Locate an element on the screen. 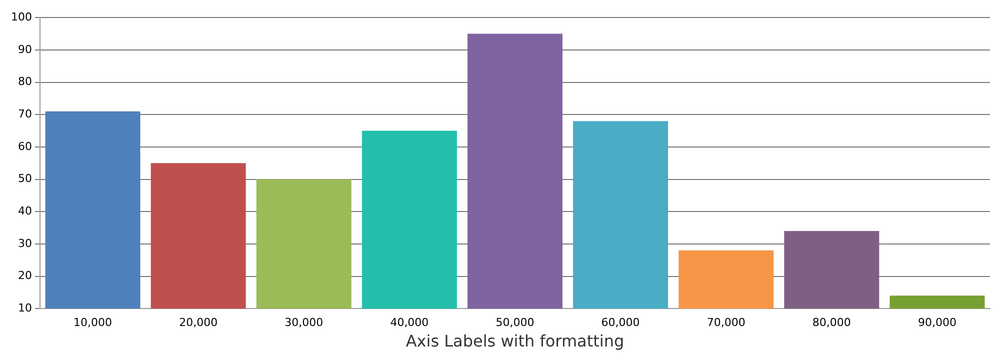 Image resolution: width=1000 pixels, height=360 pixels. y-tick-label: 20 is located at coordinates (25, 275).